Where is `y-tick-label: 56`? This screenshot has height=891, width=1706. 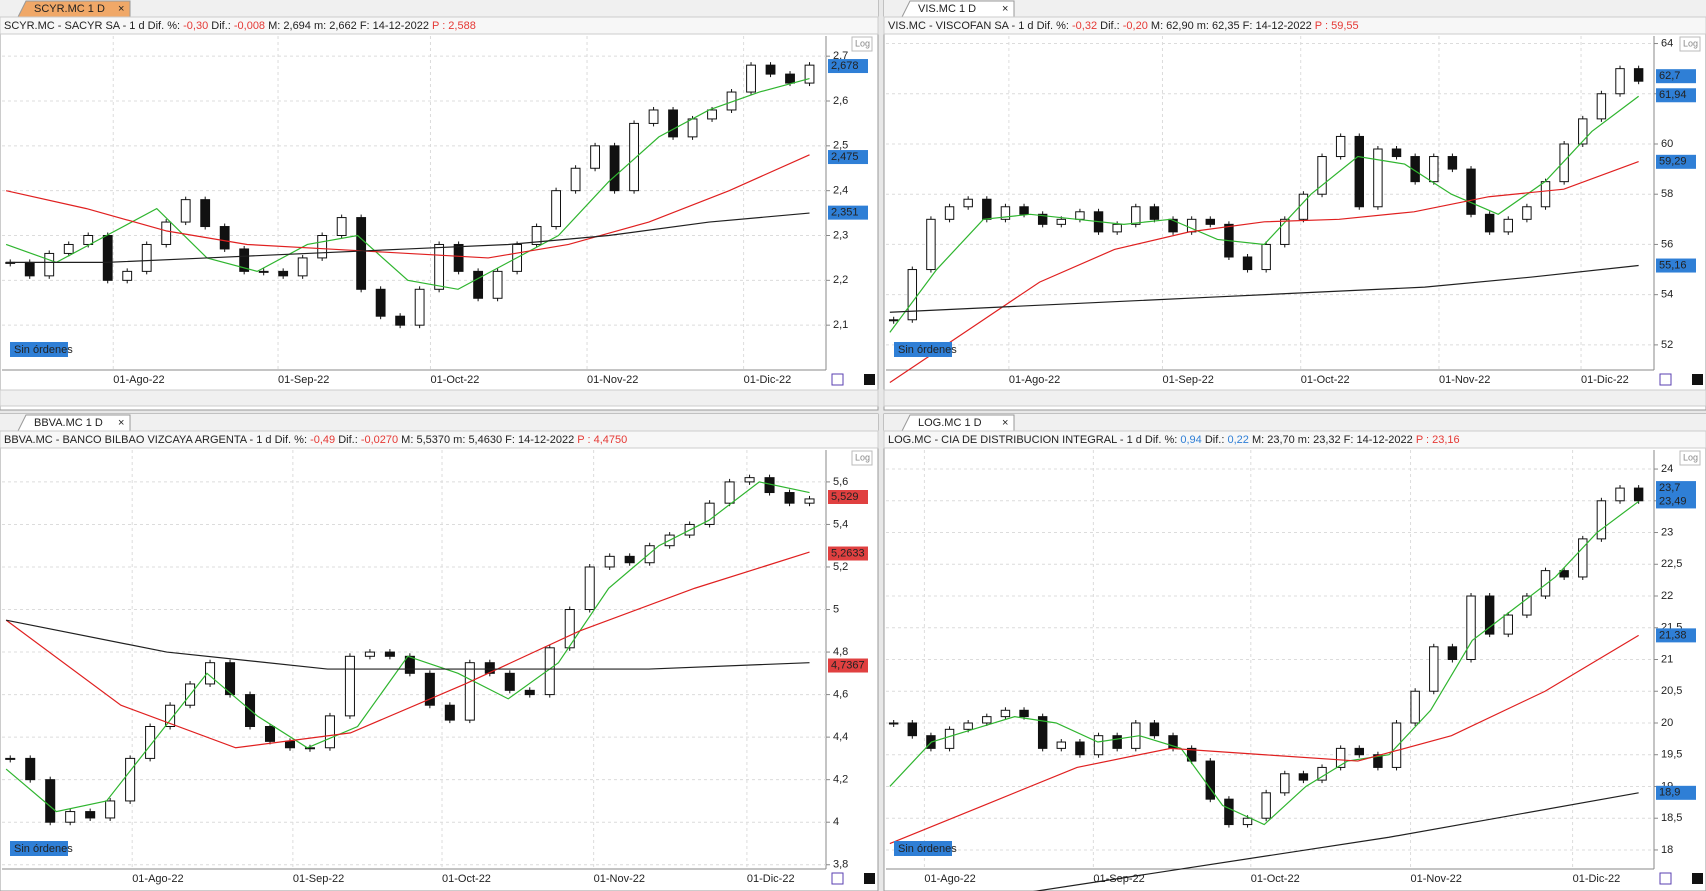
y-tick-label: 56 is located at coordinates (1667, 244).